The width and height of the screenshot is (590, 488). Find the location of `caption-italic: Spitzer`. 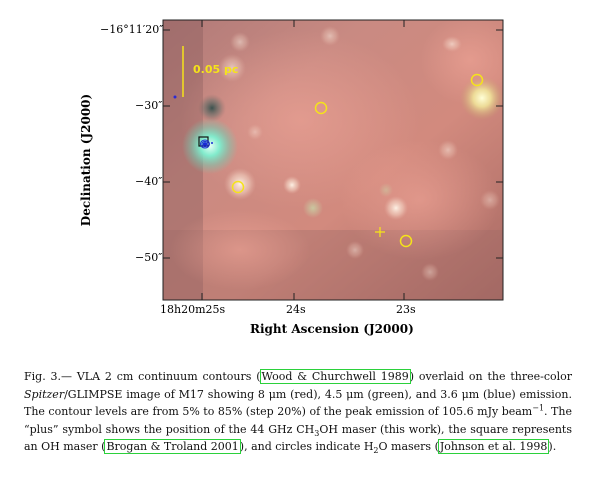

caption-italic: Spitzer is located at coordinates (44, 394).